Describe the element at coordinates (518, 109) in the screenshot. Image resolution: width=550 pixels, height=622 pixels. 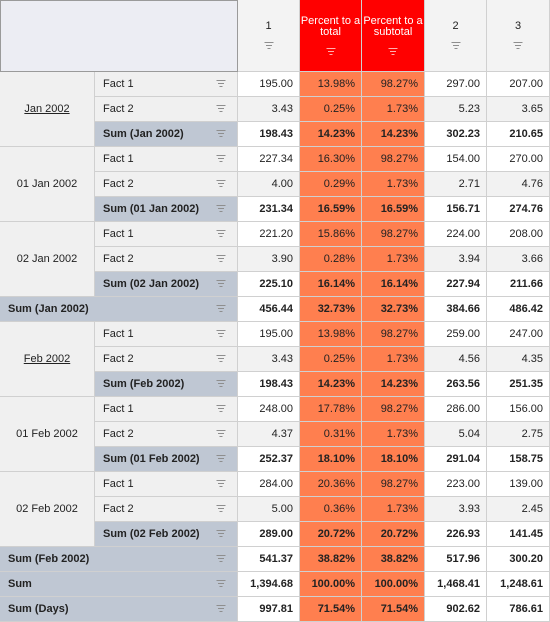
I see `value-cell: 3.65` at that location.